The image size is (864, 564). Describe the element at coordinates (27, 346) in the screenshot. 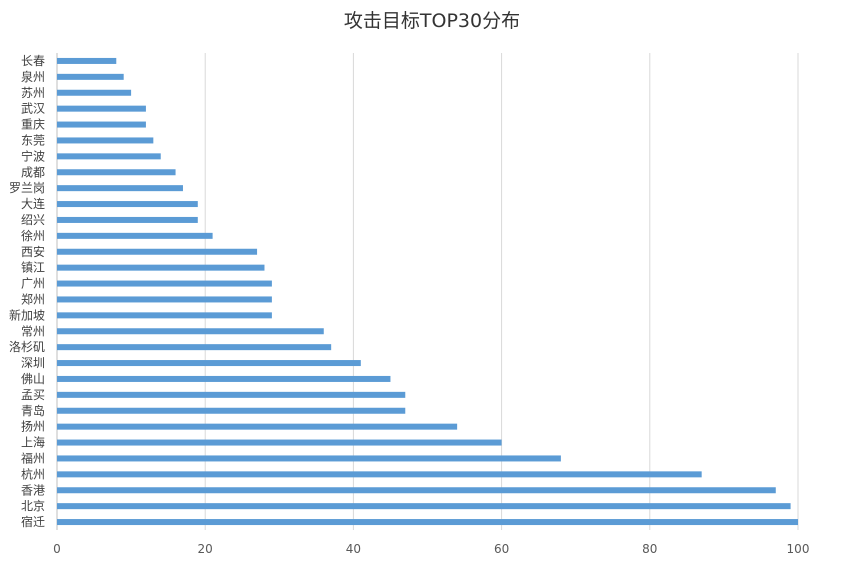

I see `category-label: 洛杉矶` at that location.